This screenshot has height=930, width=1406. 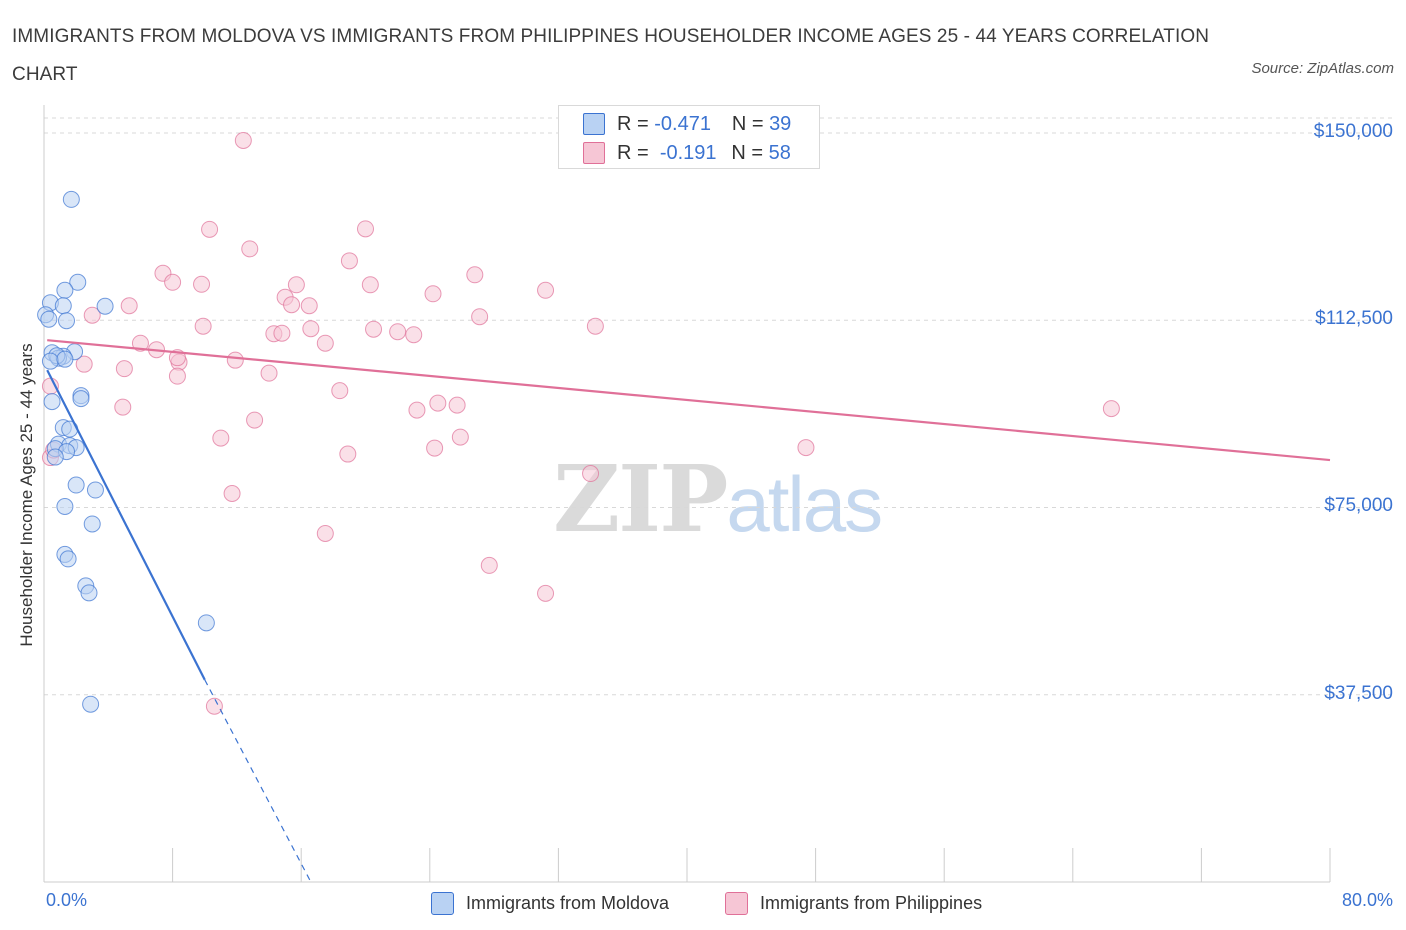 What do you see at coordinates (1322, 68) in the screenshot?
I see `source-label: Source: ZipAtlas.com` at bounding box center [1322, 68].